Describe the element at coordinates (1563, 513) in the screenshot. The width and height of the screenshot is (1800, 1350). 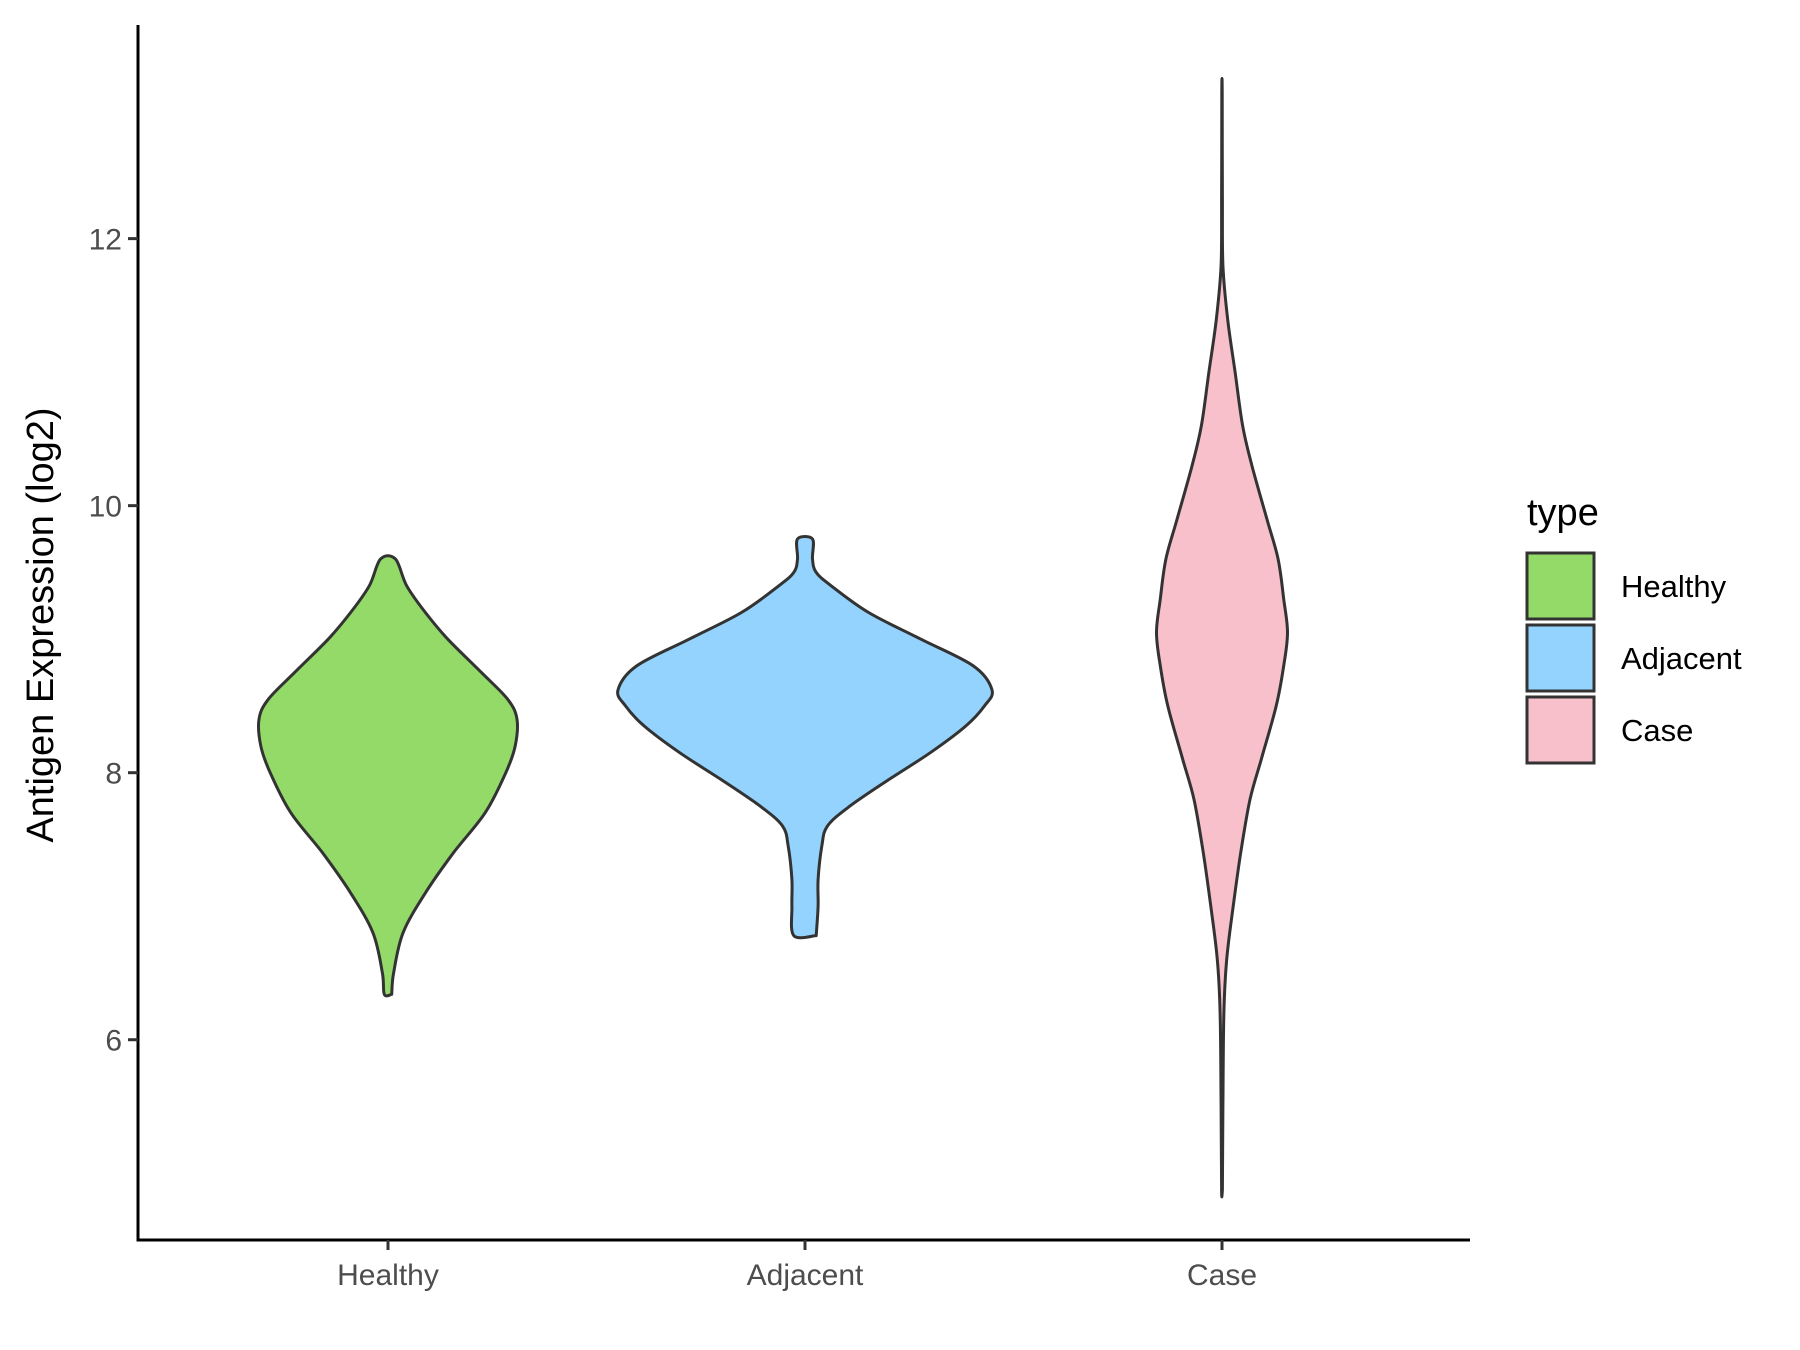
I see `legend-title: type` at that location.